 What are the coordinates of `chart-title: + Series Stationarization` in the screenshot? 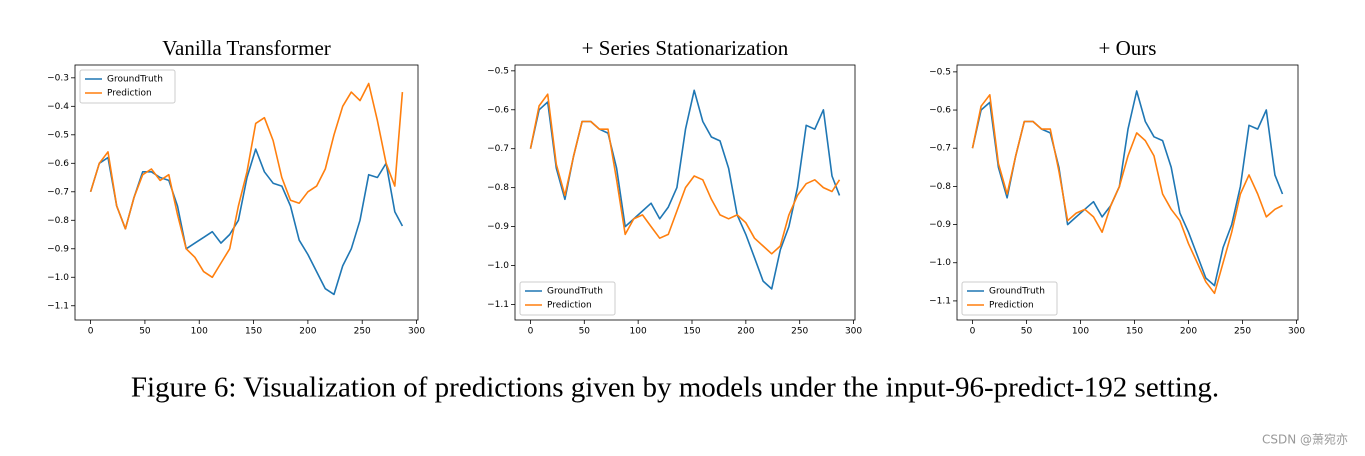 It's located at (685, 48).